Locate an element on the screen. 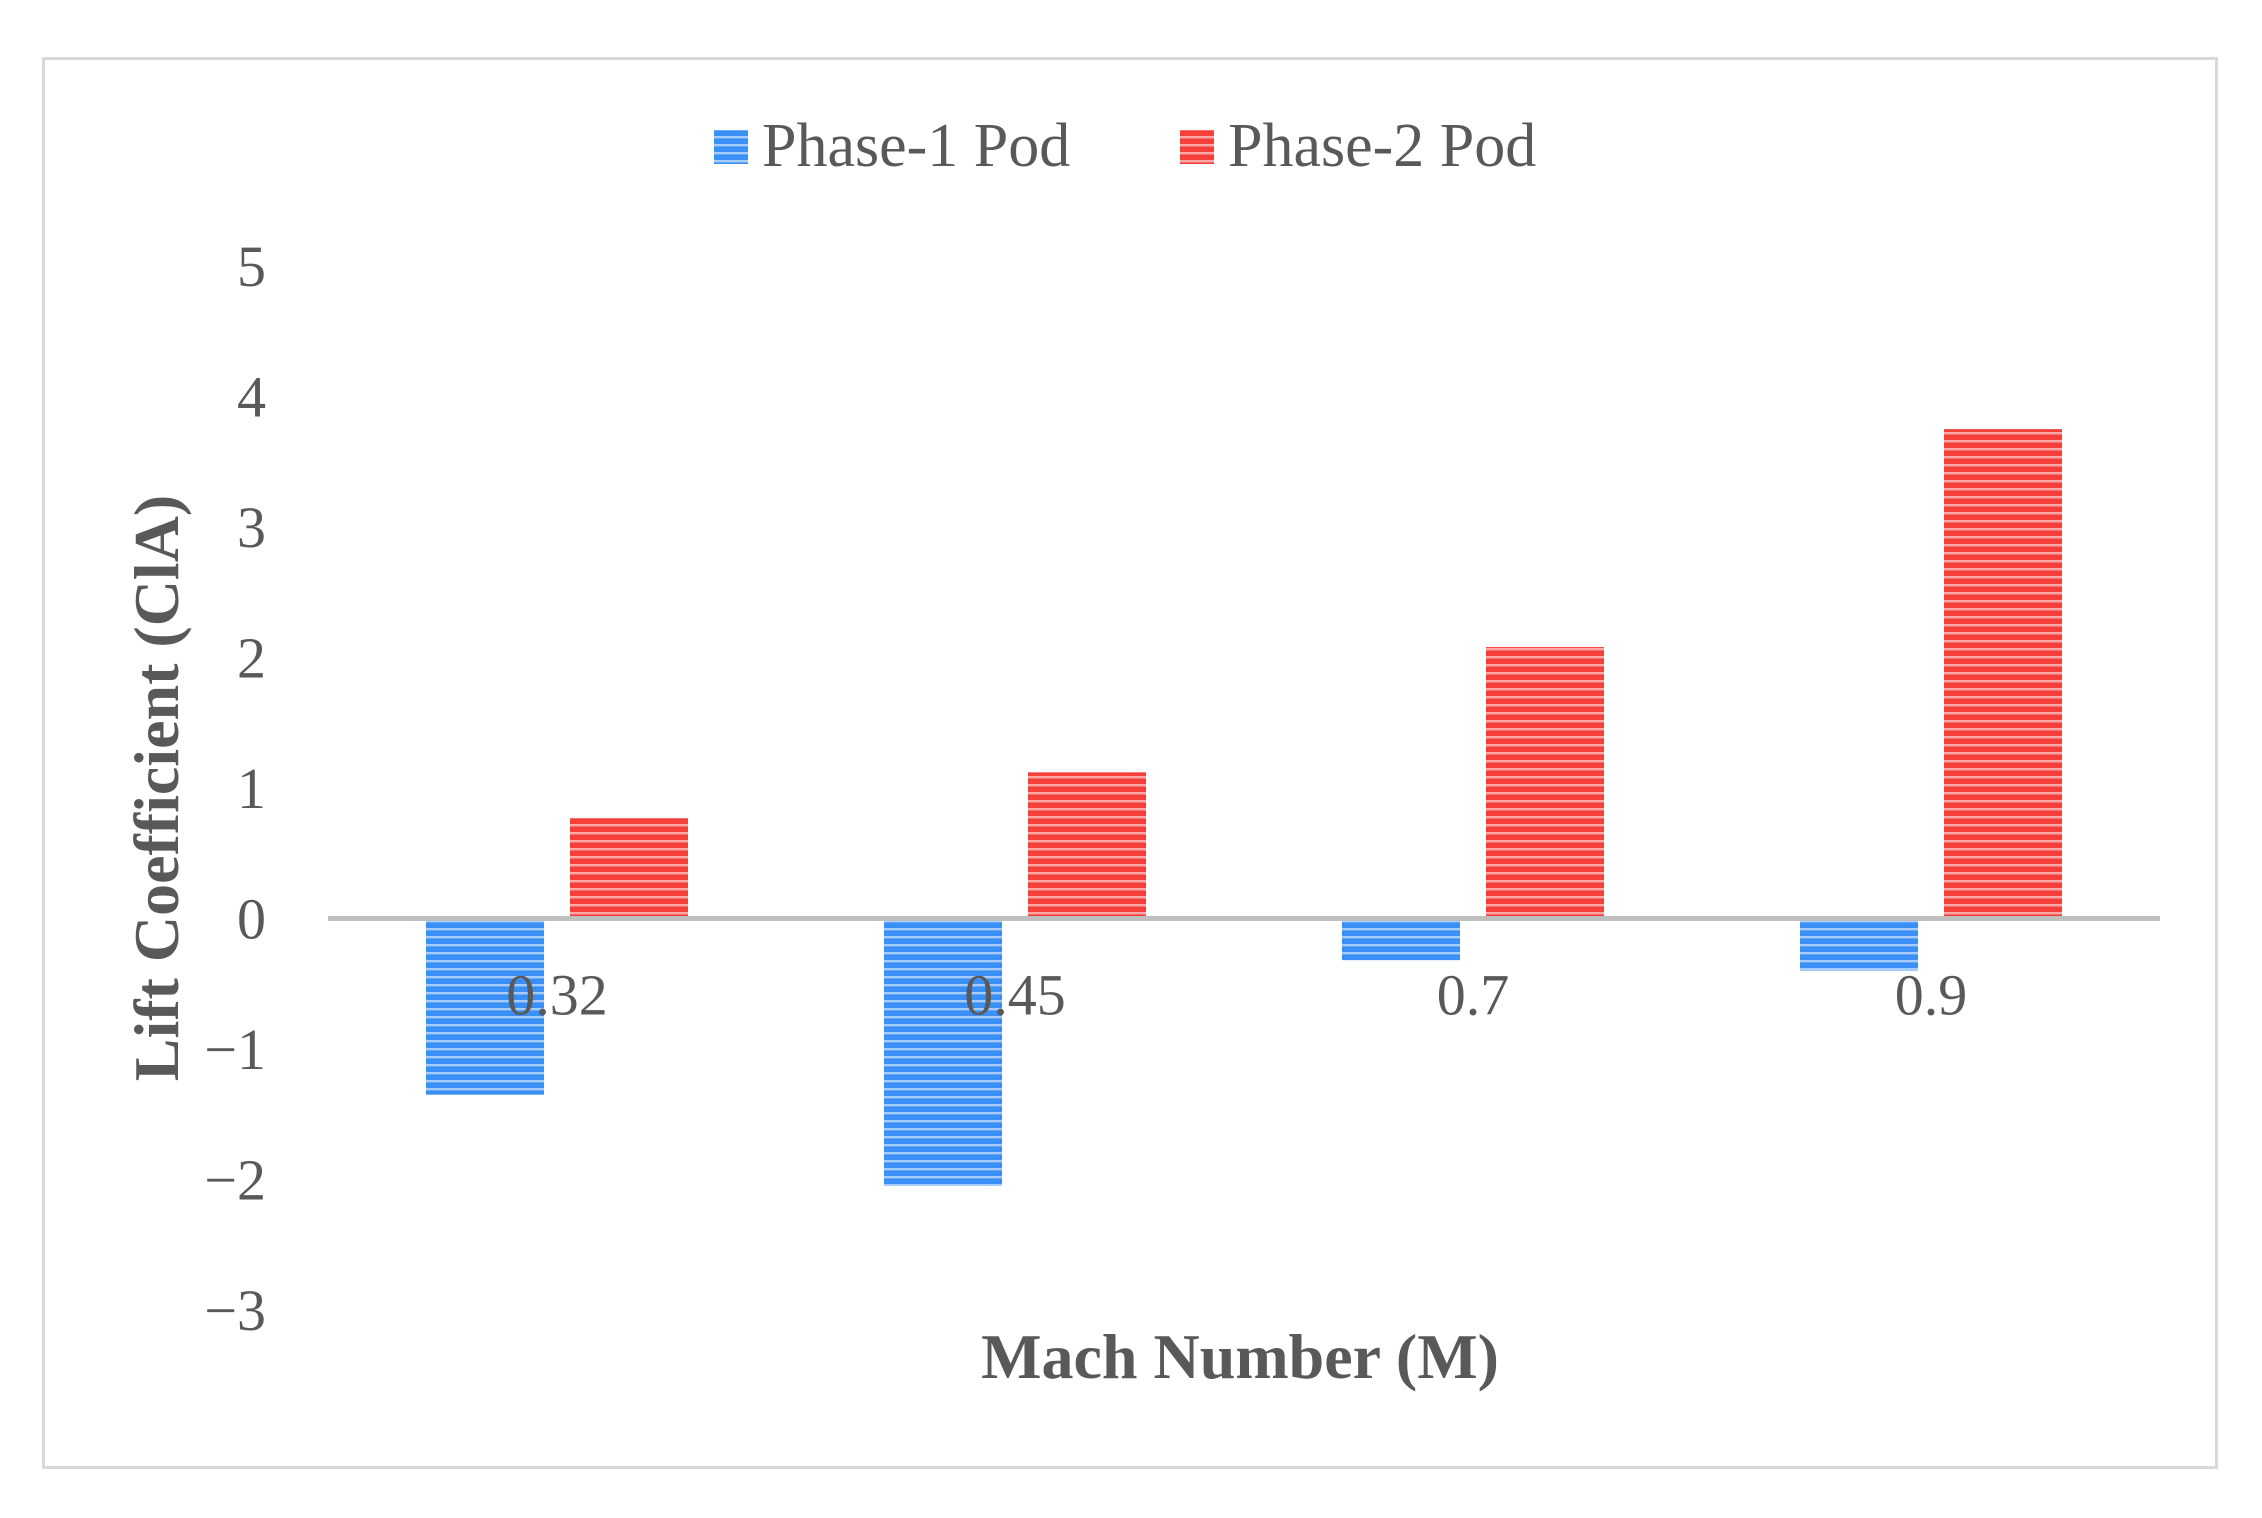 This screenshot has width=2262, height=1518. x-tick-label: 0.32 is located at coordinates (557, 995).